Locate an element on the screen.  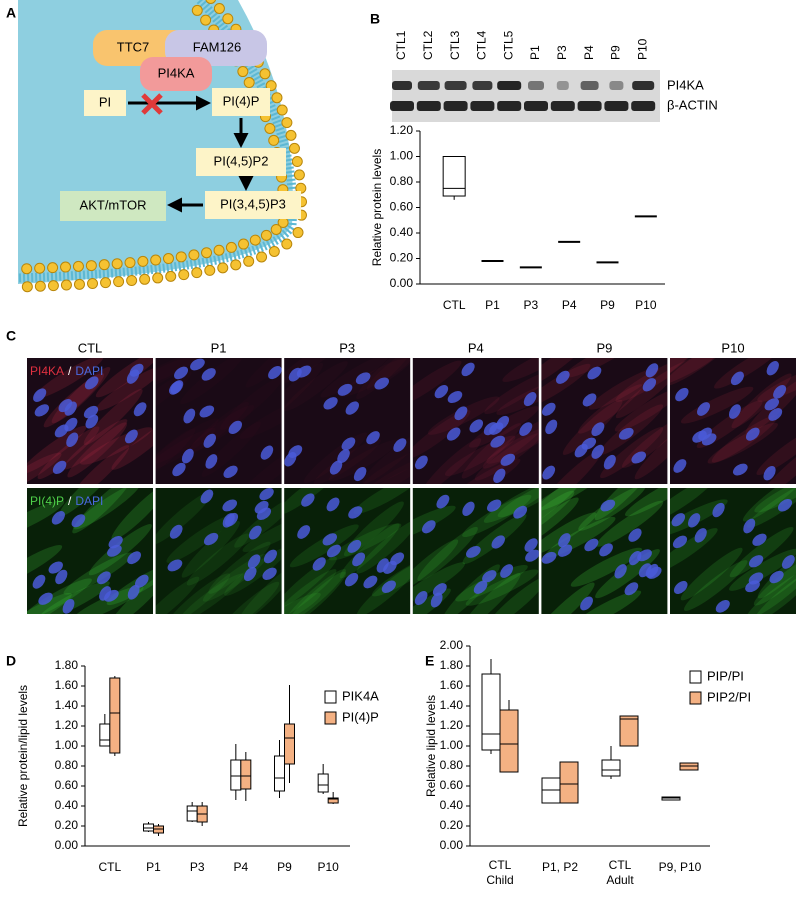
box is located at coordinates (192, 813).